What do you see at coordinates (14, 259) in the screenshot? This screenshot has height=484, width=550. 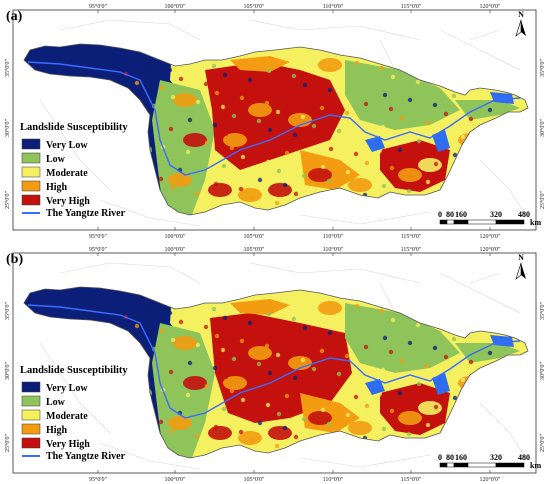 I see `panel-label: (b)` at bounding box center [14, 259].